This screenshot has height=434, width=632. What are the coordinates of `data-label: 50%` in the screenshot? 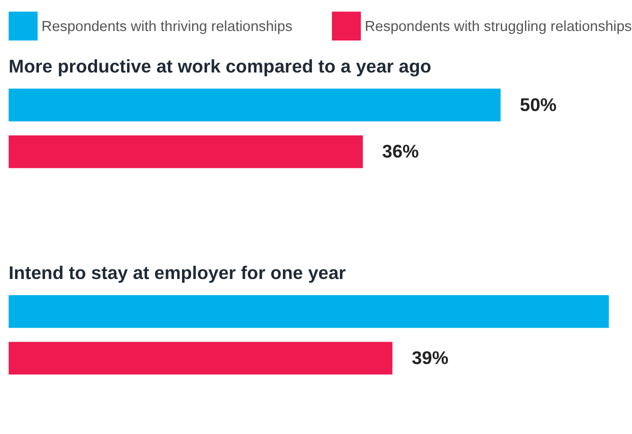 It's located at (538, 104).